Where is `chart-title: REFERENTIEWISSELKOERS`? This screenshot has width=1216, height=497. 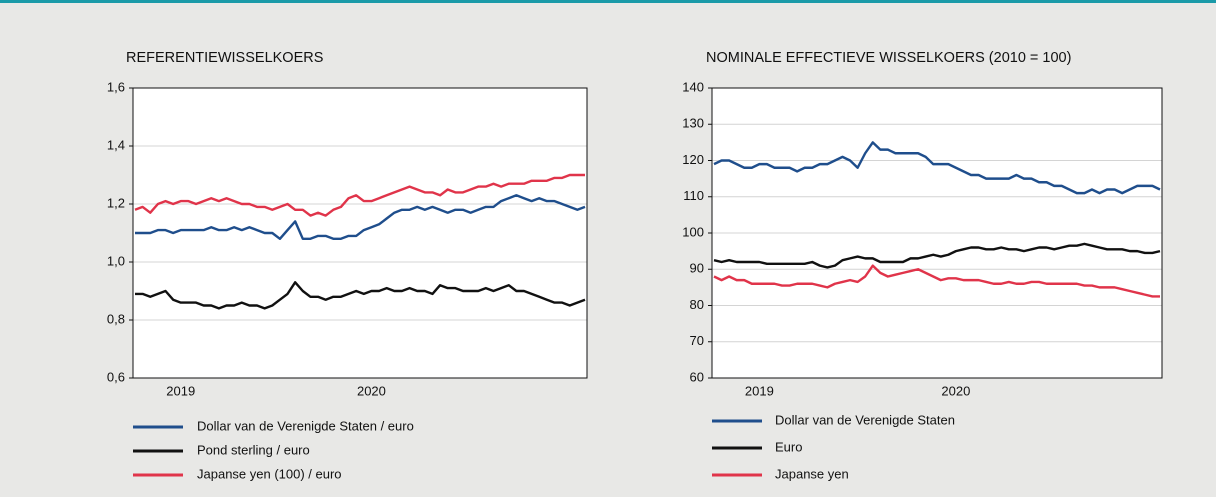 chart-title: REFERENTIEWISSELKOERS is located at coordinates (224, 58).